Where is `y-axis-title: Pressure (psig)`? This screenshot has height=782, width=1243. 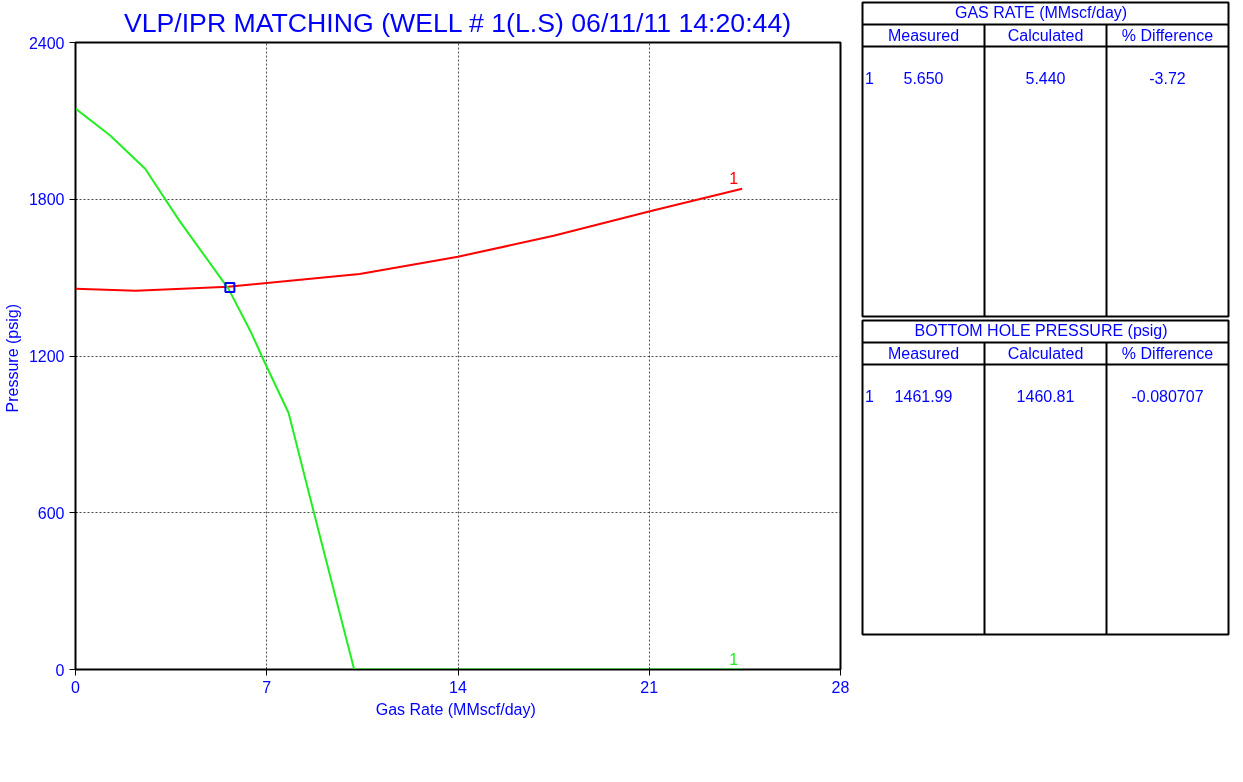 y-axis-title: Pressure (psig) is located at coordinates (12, 358).